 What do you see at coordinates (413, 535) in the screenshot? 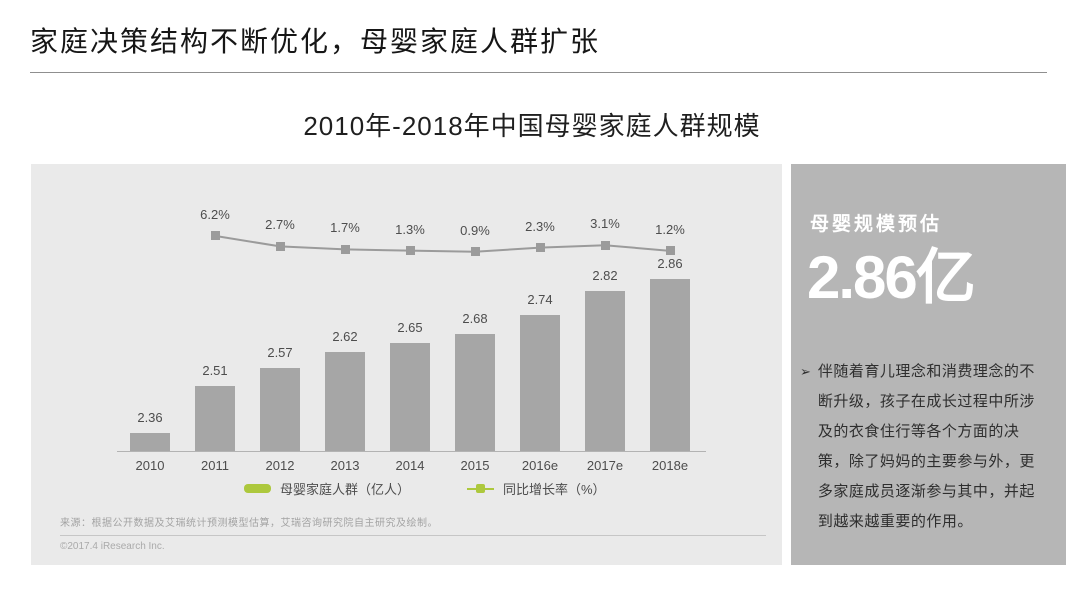
I see `footer-divider` at bounding box center [413, 535].